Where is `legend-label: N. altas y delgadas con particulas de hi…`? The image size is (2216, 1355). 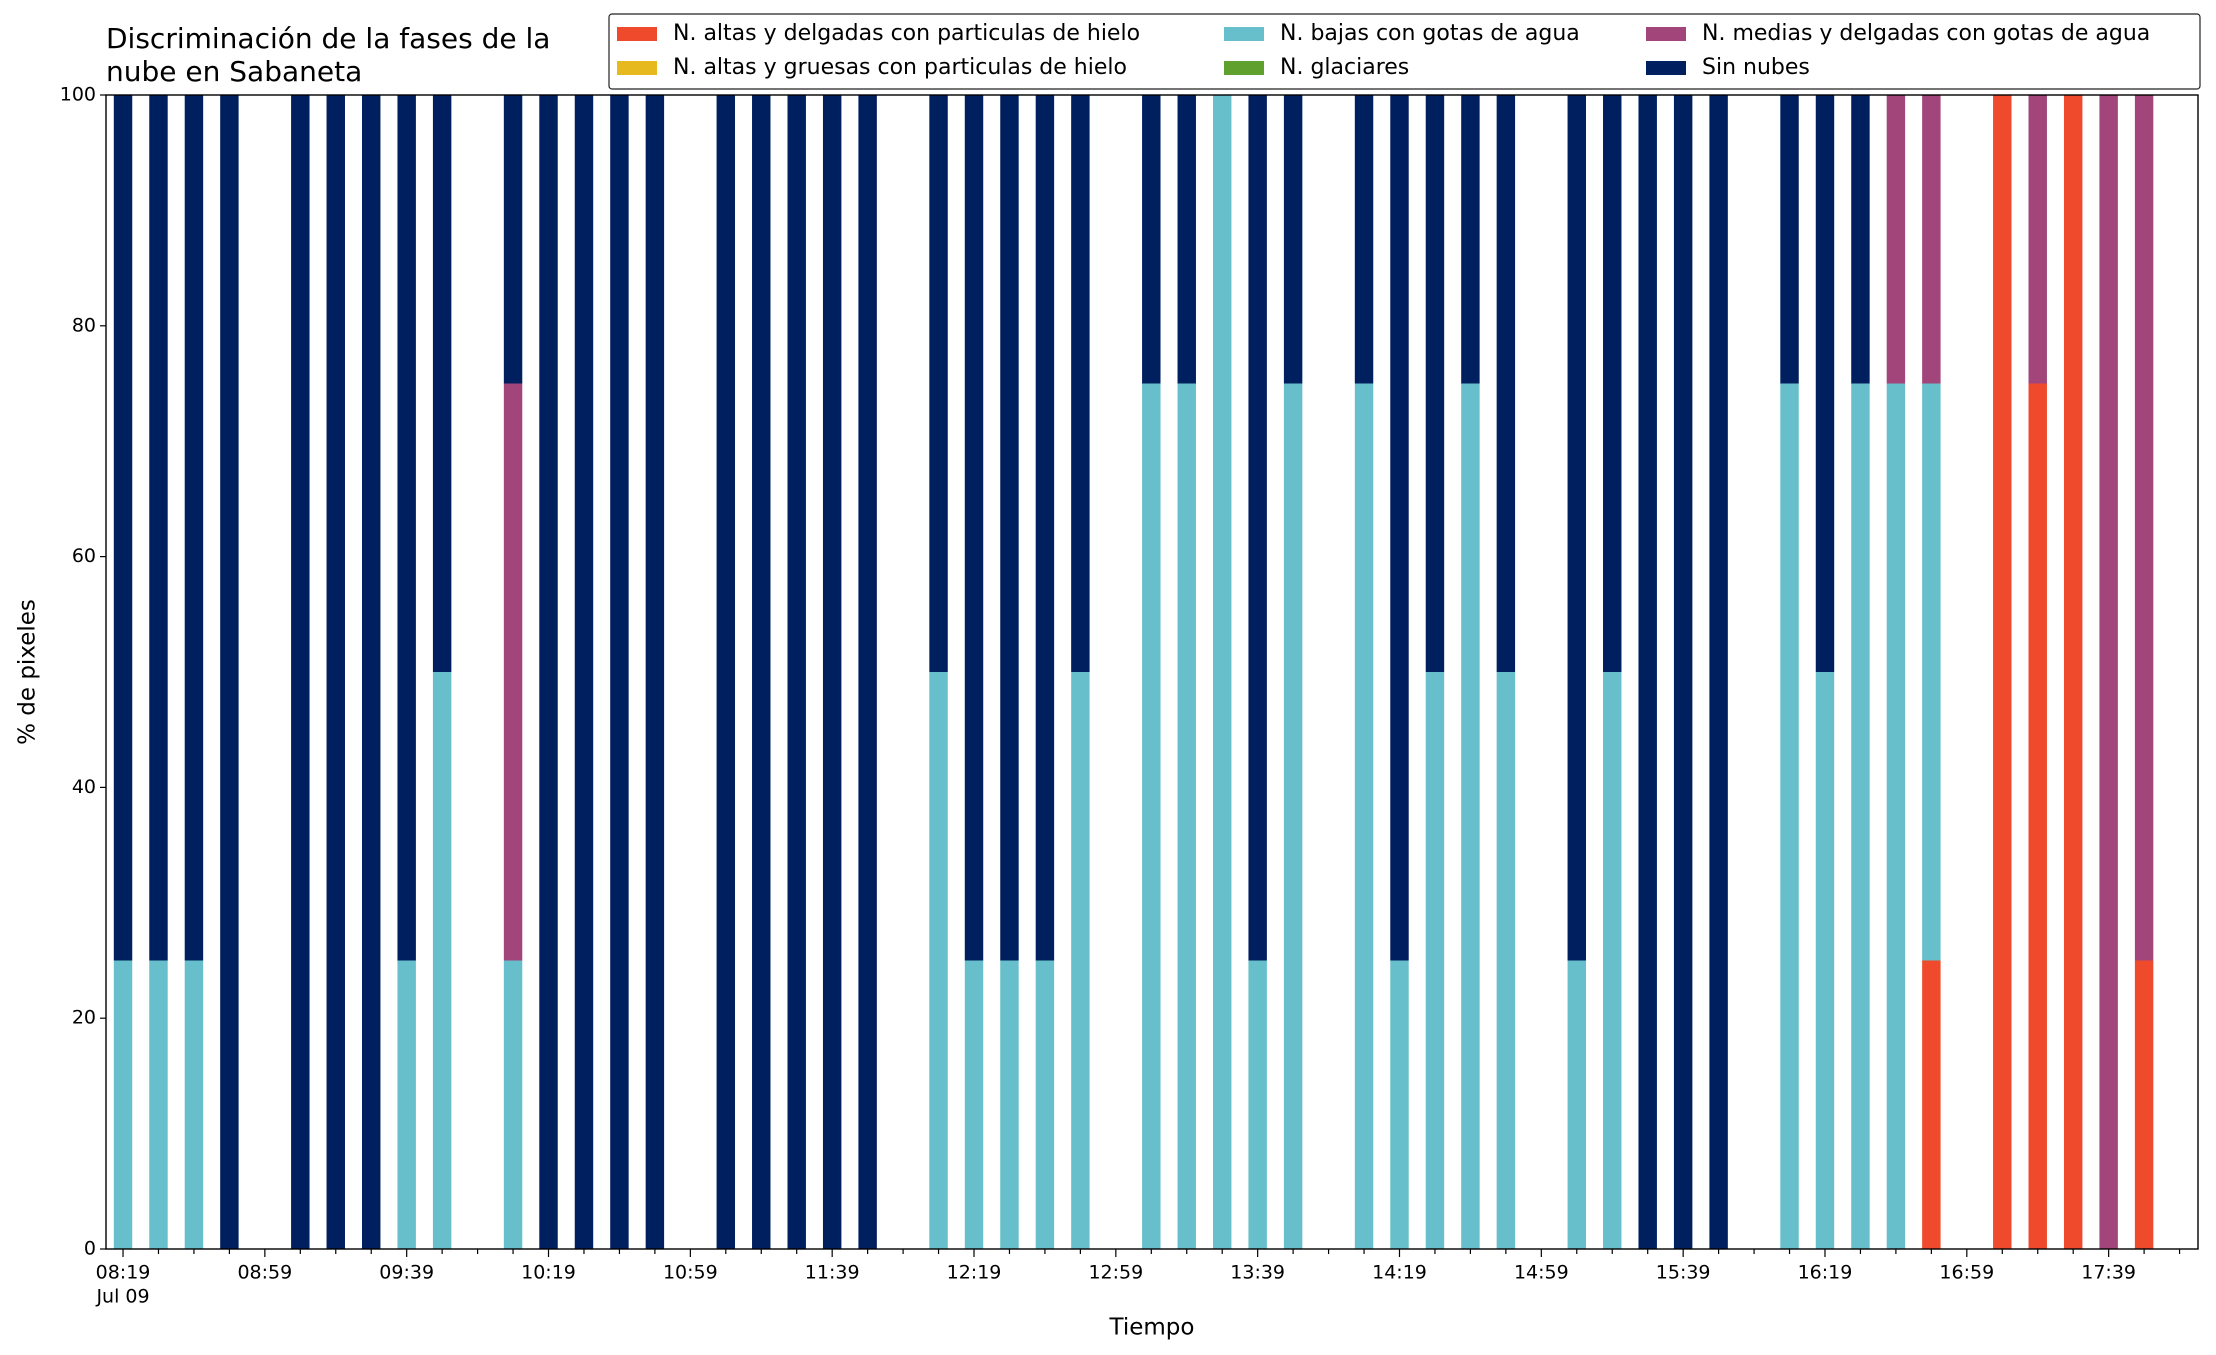 legend-label: N. altas y delgadas con particulas de hi… is located at coordinates (906, 33).